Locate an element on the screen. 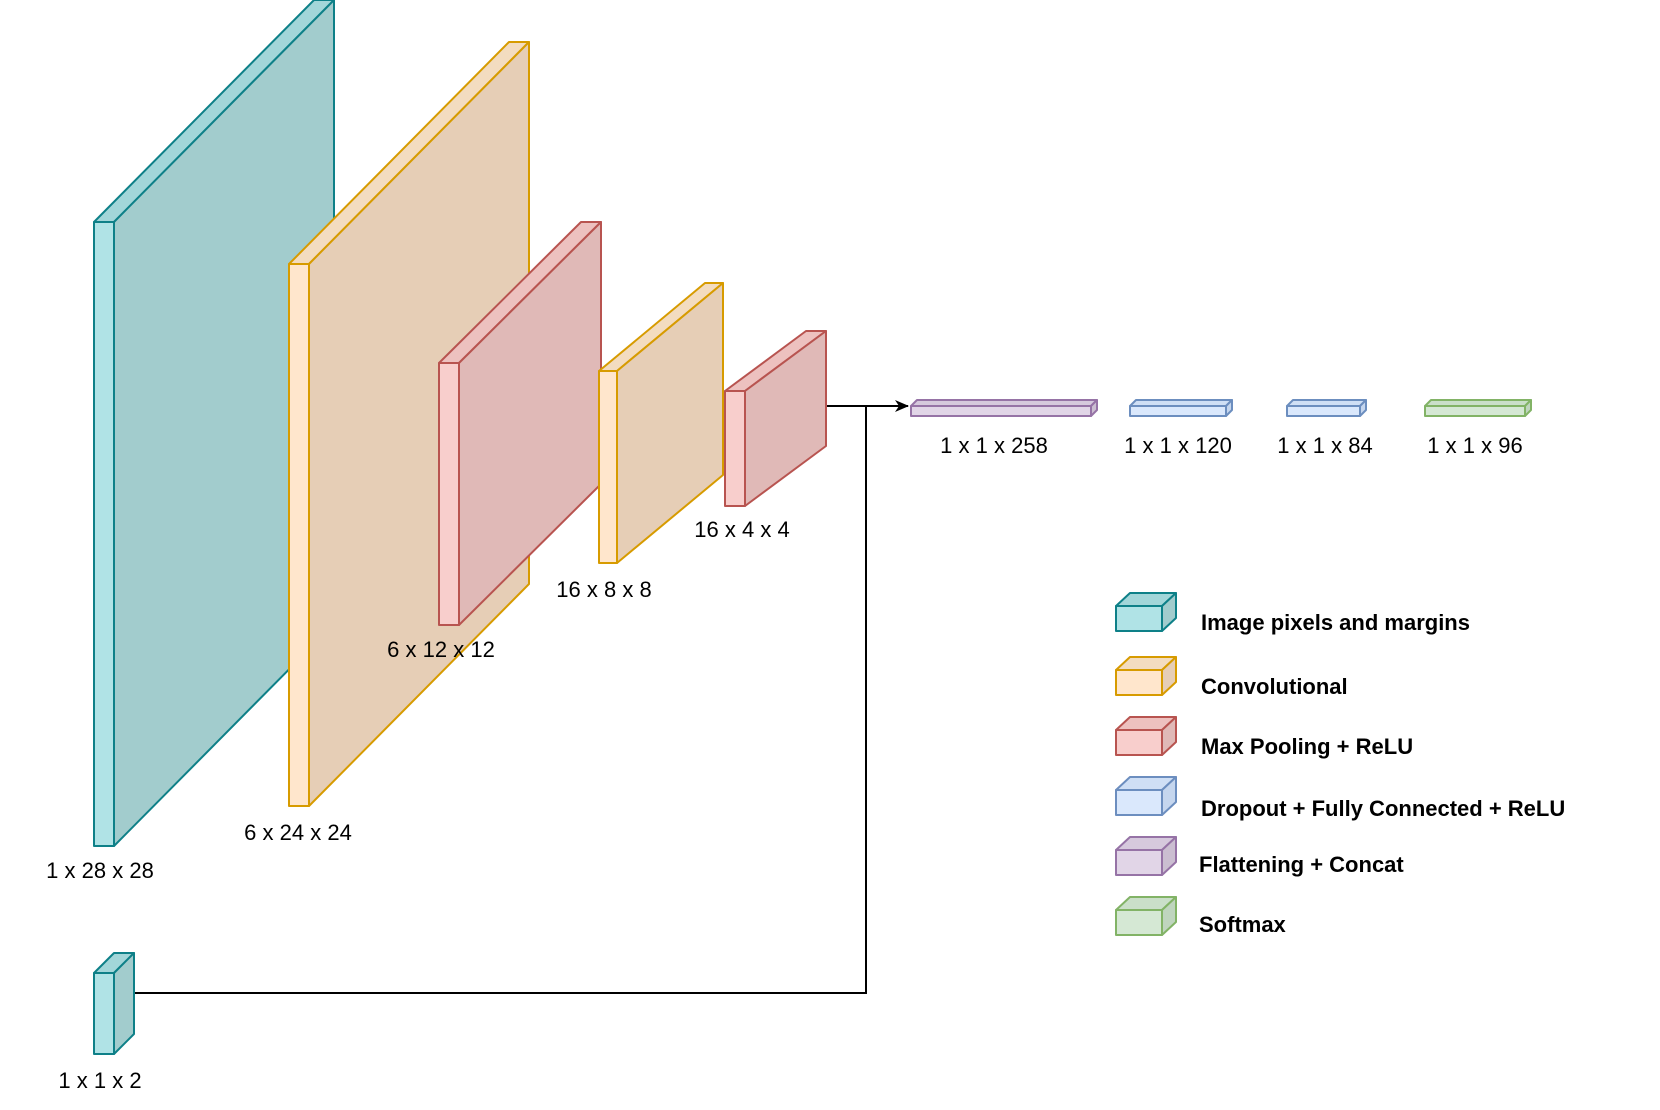 This screenshot has height=1110, width=1660. label-pool1: 6 x 12 x 12 is located at coordinates (441, 649).